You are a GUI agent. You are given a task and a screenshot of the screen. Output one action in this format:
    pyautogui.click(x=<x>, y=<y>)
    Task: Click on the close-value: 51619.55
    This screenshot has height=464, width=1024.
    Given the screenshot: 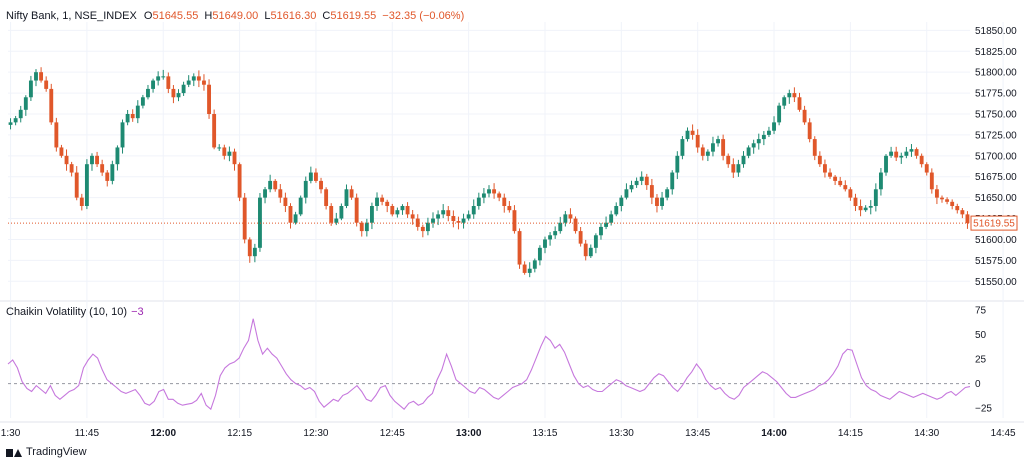 What is the action you would take?
    pyautogui.click(x=353, y=16)
    